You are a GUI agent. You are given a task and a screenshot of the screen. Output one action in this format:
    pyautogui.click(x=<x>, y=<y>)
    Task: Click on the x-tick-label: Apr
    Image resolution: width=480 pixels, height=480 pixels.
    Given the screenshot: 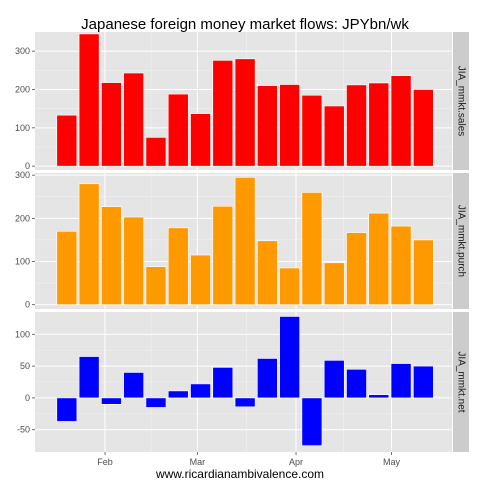 What is the action you would take?
    pyautogui.click(x=296, y=462)
    